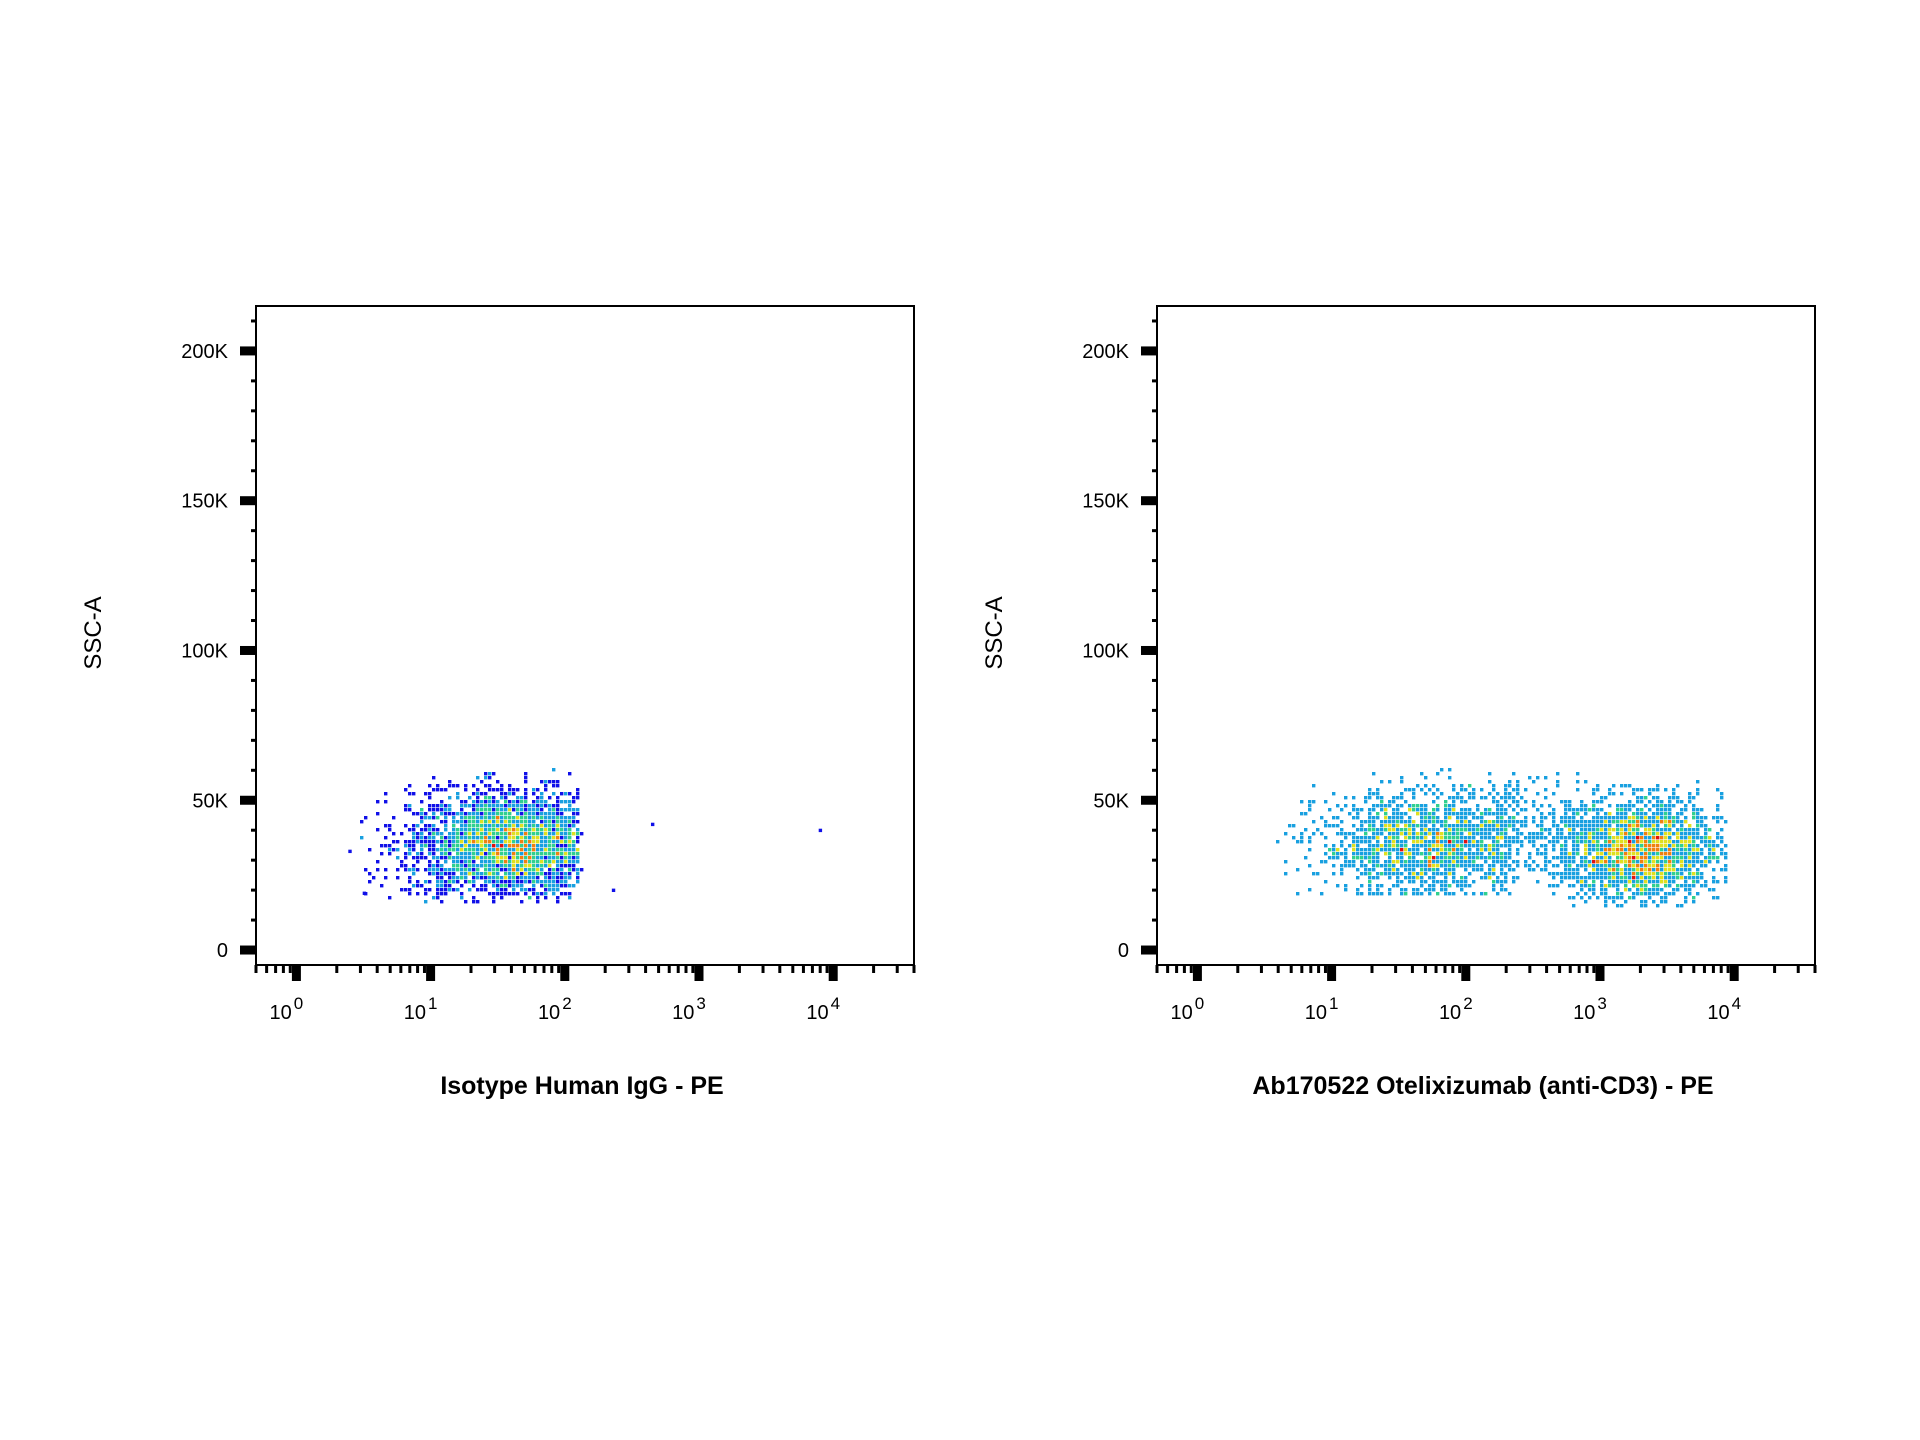 The image size is (1920, 1440). Describe the element at coordinates (204, 651) in the screenshot. I see `y-tick-label: 100K` at that location.